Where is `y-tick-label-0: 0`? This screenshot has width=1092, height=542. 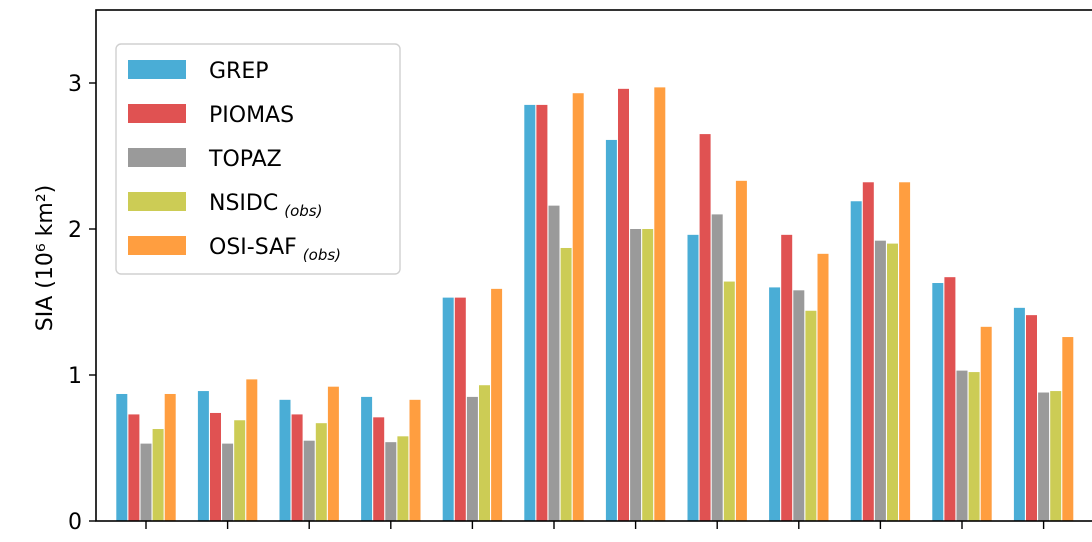
y-tick-label-0: 0 is located at coordinates (75, 522).